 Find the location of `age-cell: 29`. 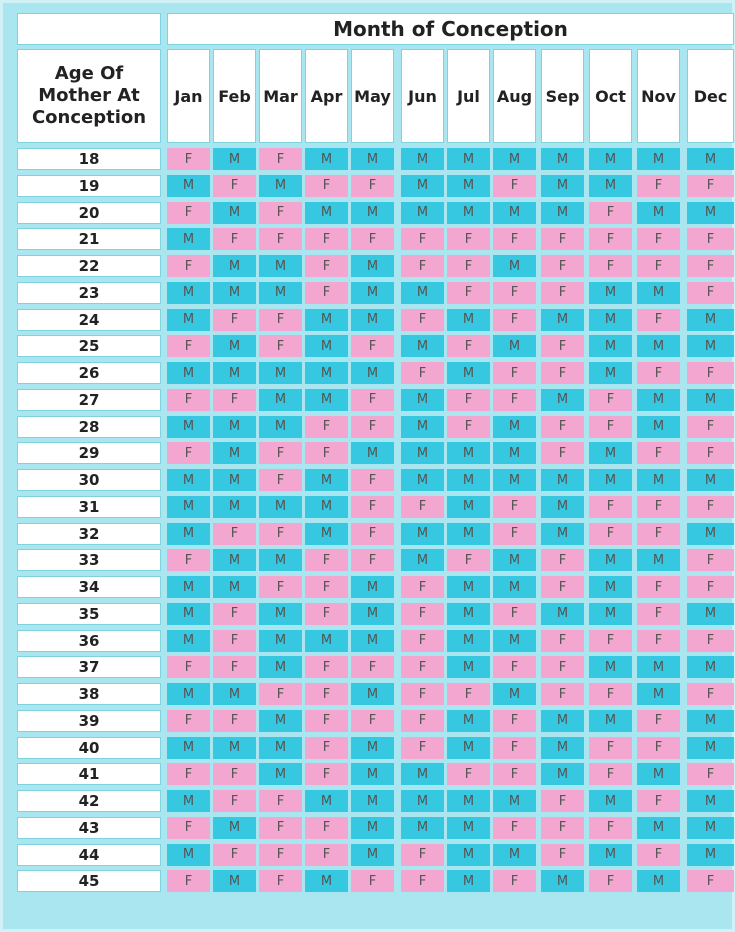

age-cell: 29 is located at coordinates (89, 453).